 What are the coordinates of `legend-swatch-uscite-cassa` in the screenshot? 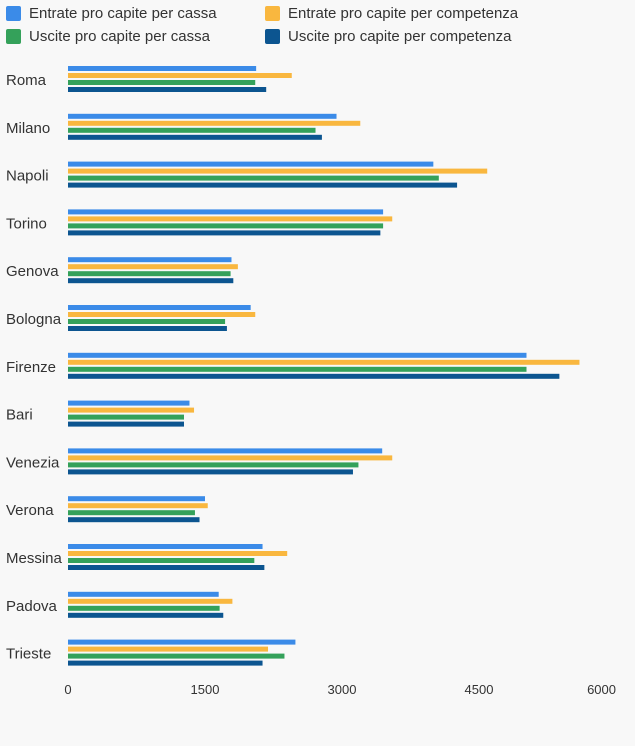 It's located at (13, 36).